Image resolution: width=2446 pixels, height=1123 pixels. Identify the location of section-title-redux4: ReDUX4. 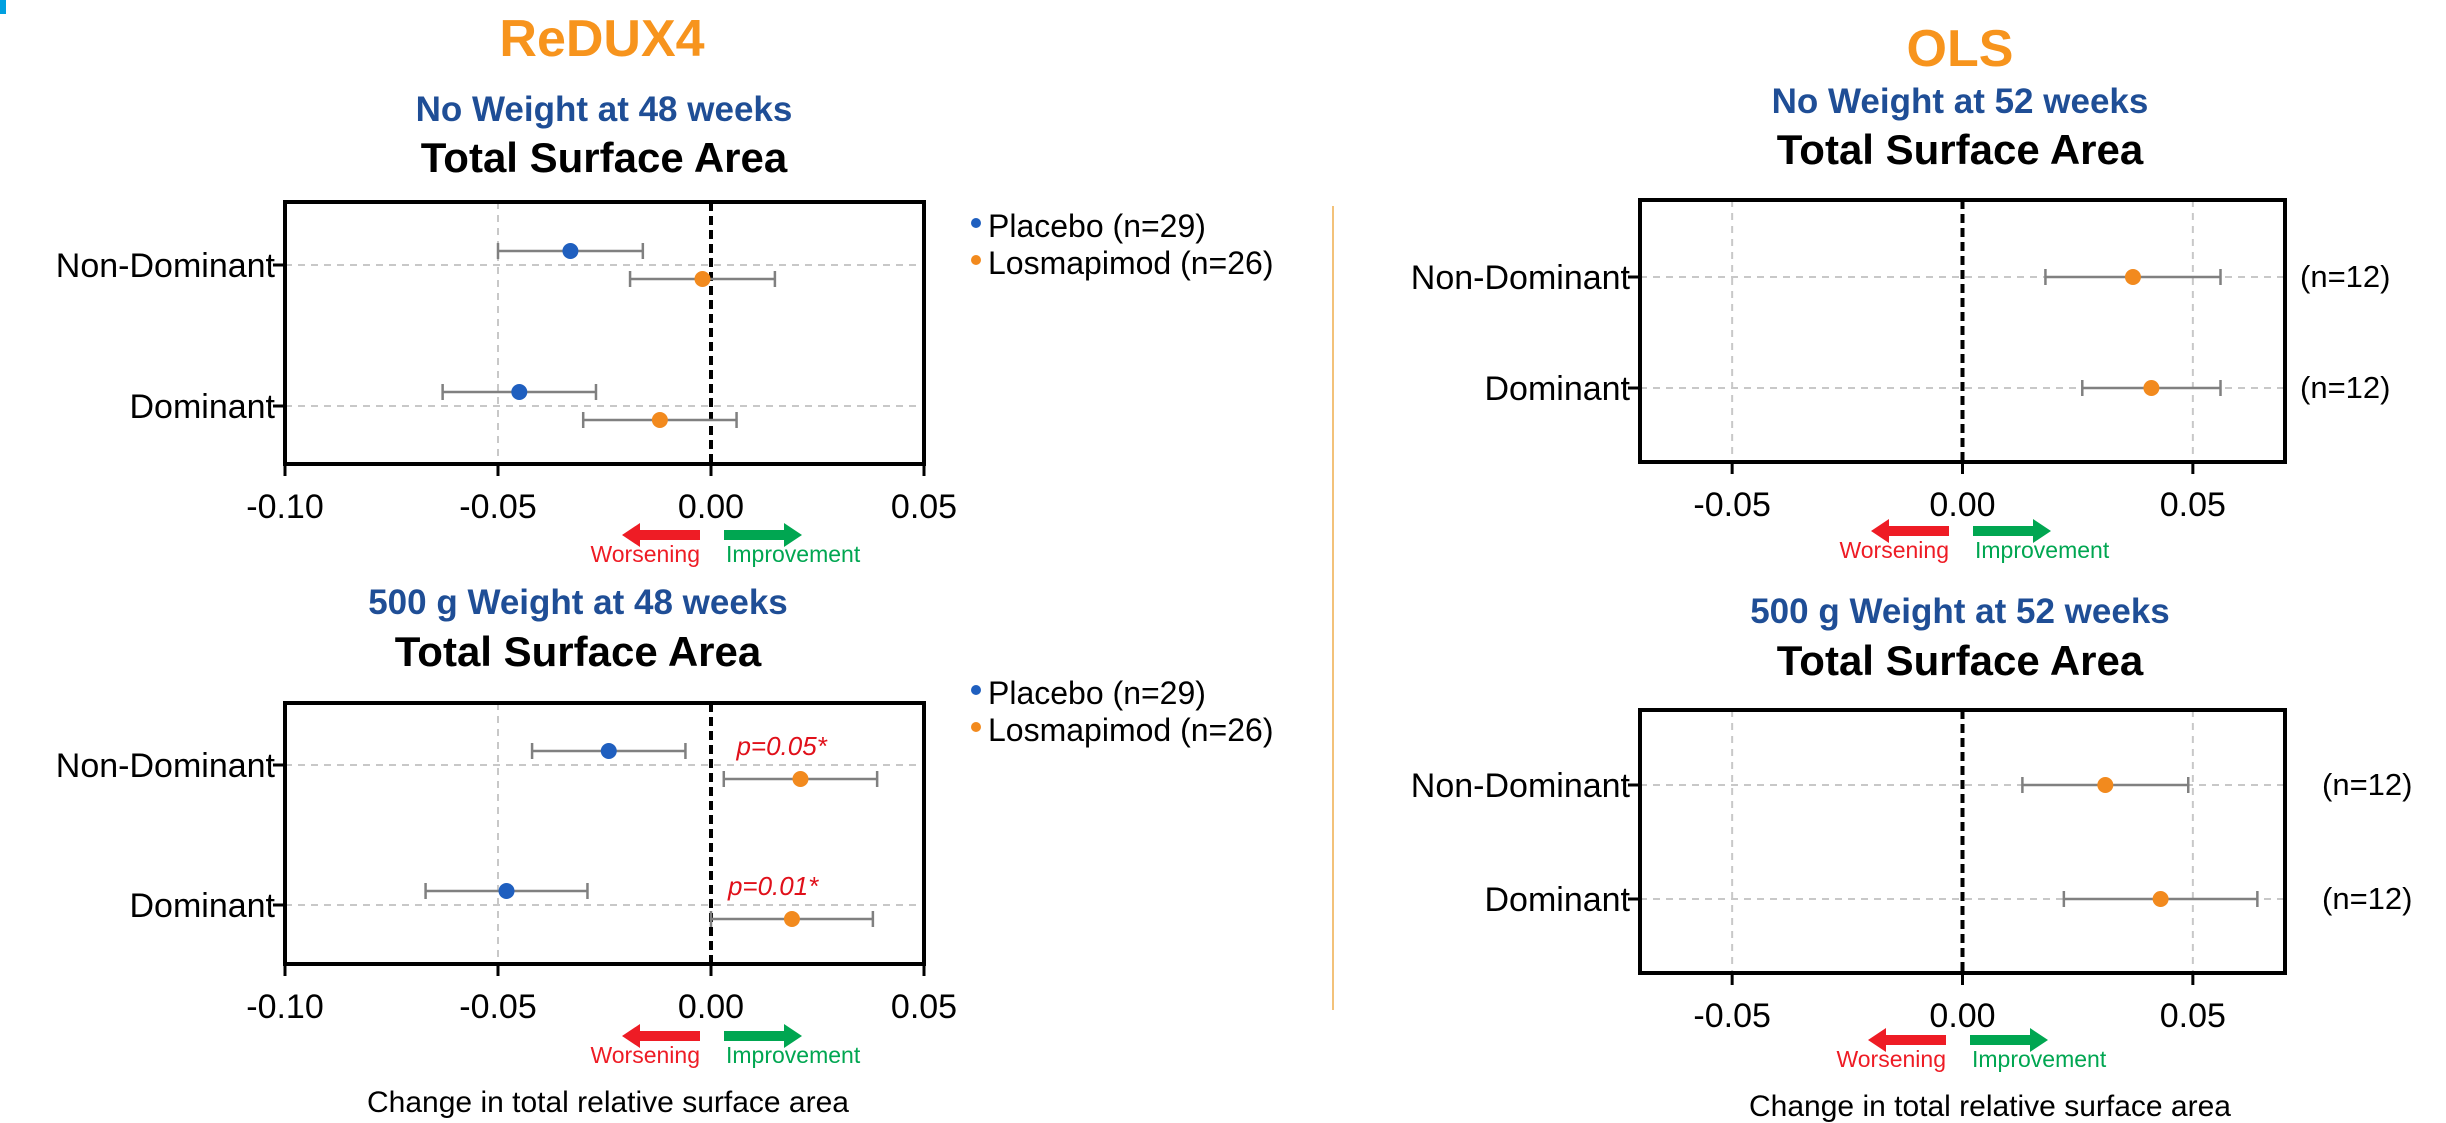
(601, 39).